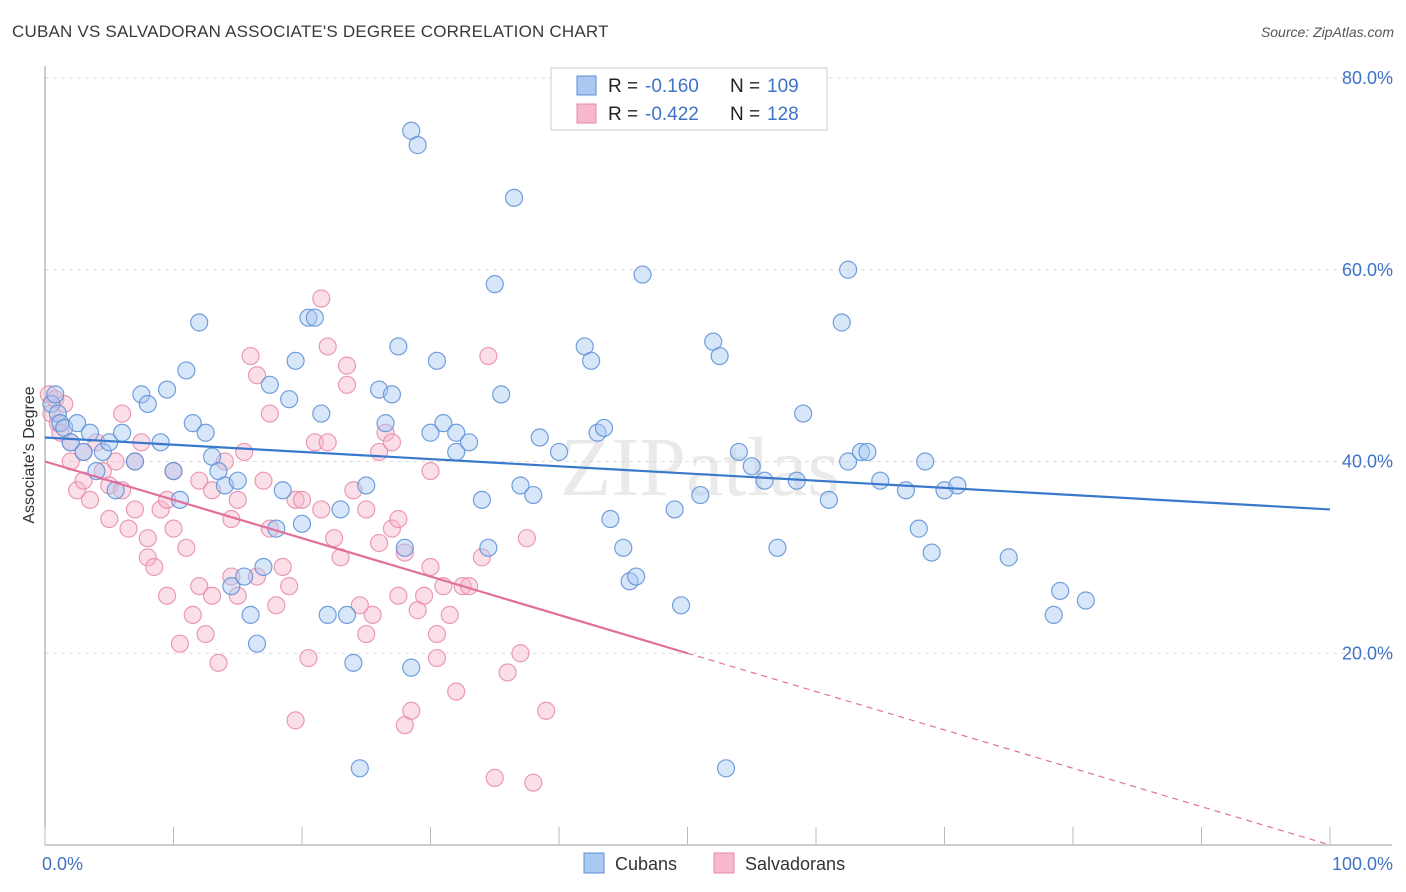 This screenshot has width=1406, height=892. What do you see at coordinates (689, 99) in the screenshot?
I see `legend-box: R = -0.160 N = 109 R = -0.422 N = 128` at bounding box center [689, 99].